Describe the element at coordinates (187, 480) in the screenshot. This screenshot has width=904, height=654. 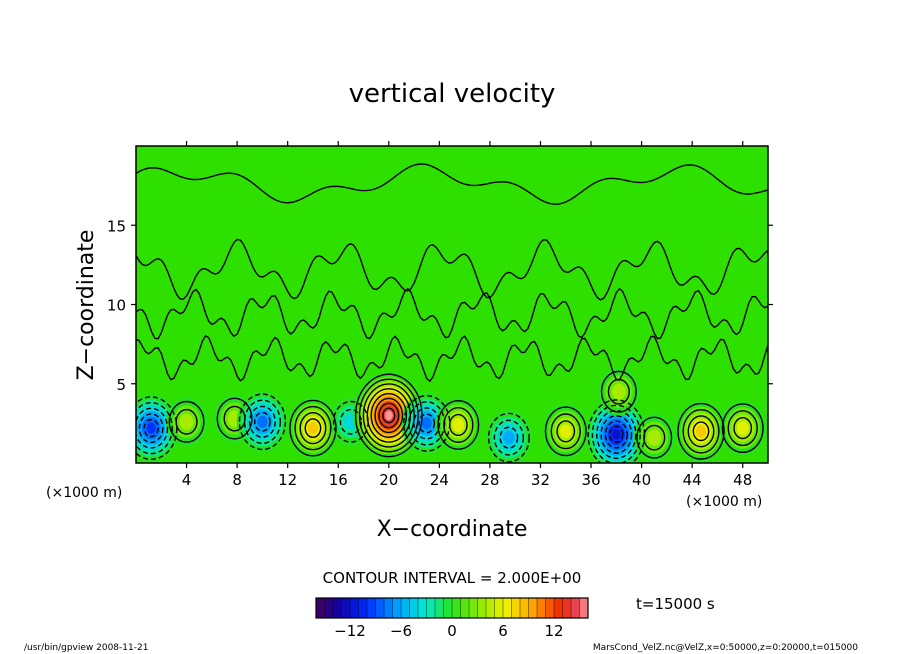
I see `x-tick-label-4: 4` at that location.